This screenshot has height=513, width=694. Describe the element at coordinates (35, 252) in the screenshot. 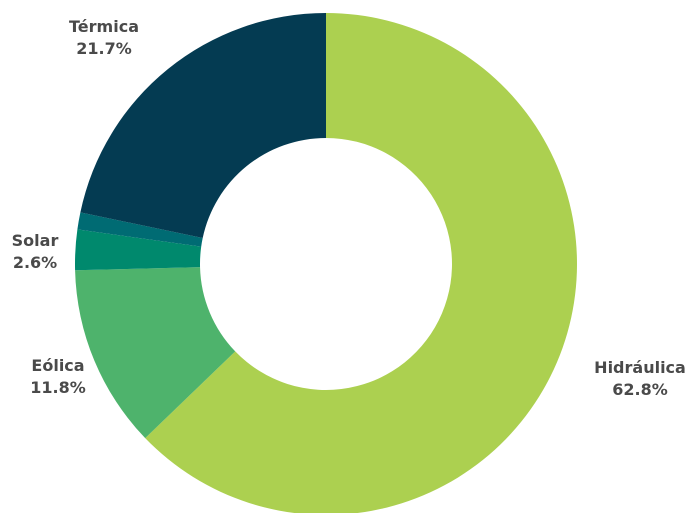

I see `label-solar: Solar 2.6%` at that location.